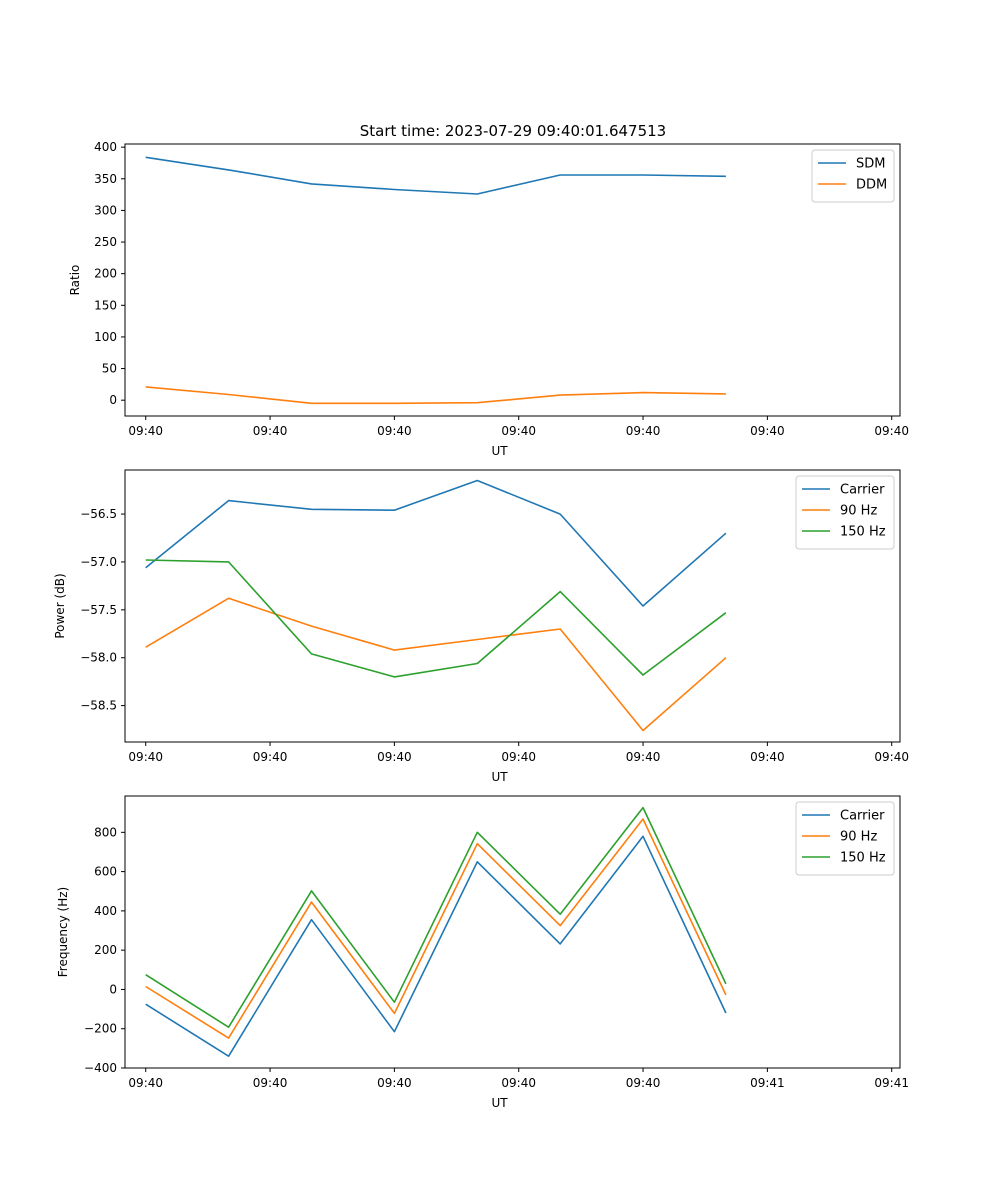 This screenshot has height=1200, width=1000. I want to click on y-tick-label: −57.5, so click(98, 610).